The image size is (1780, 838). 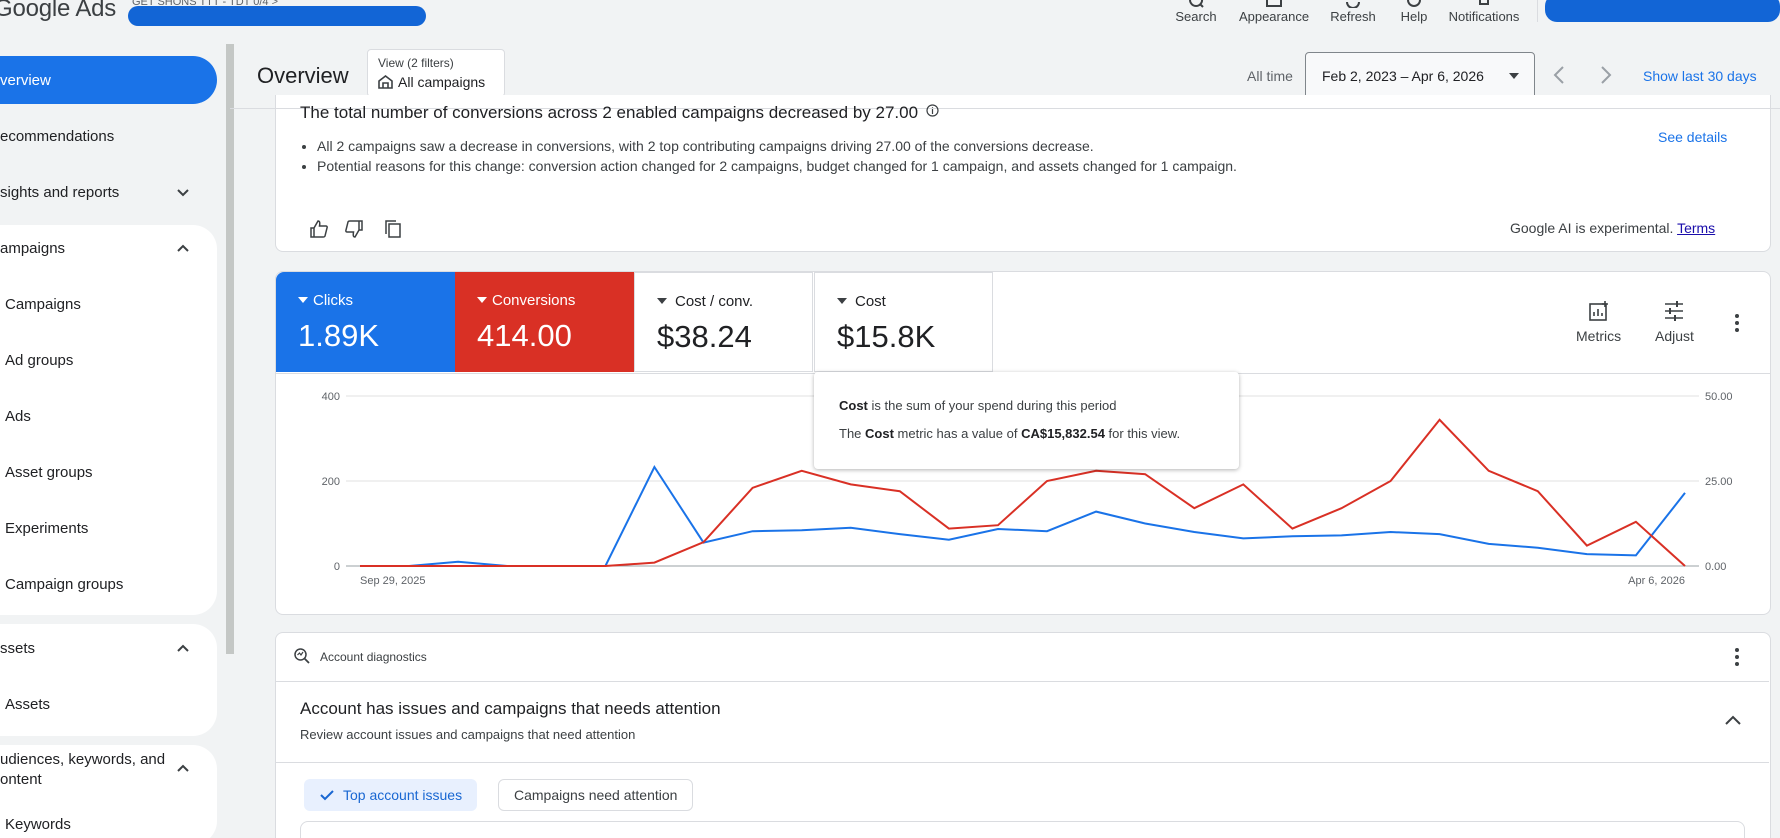 I want to click on sidebar-item-keywords: Keywords, so click(x=38, y=824).